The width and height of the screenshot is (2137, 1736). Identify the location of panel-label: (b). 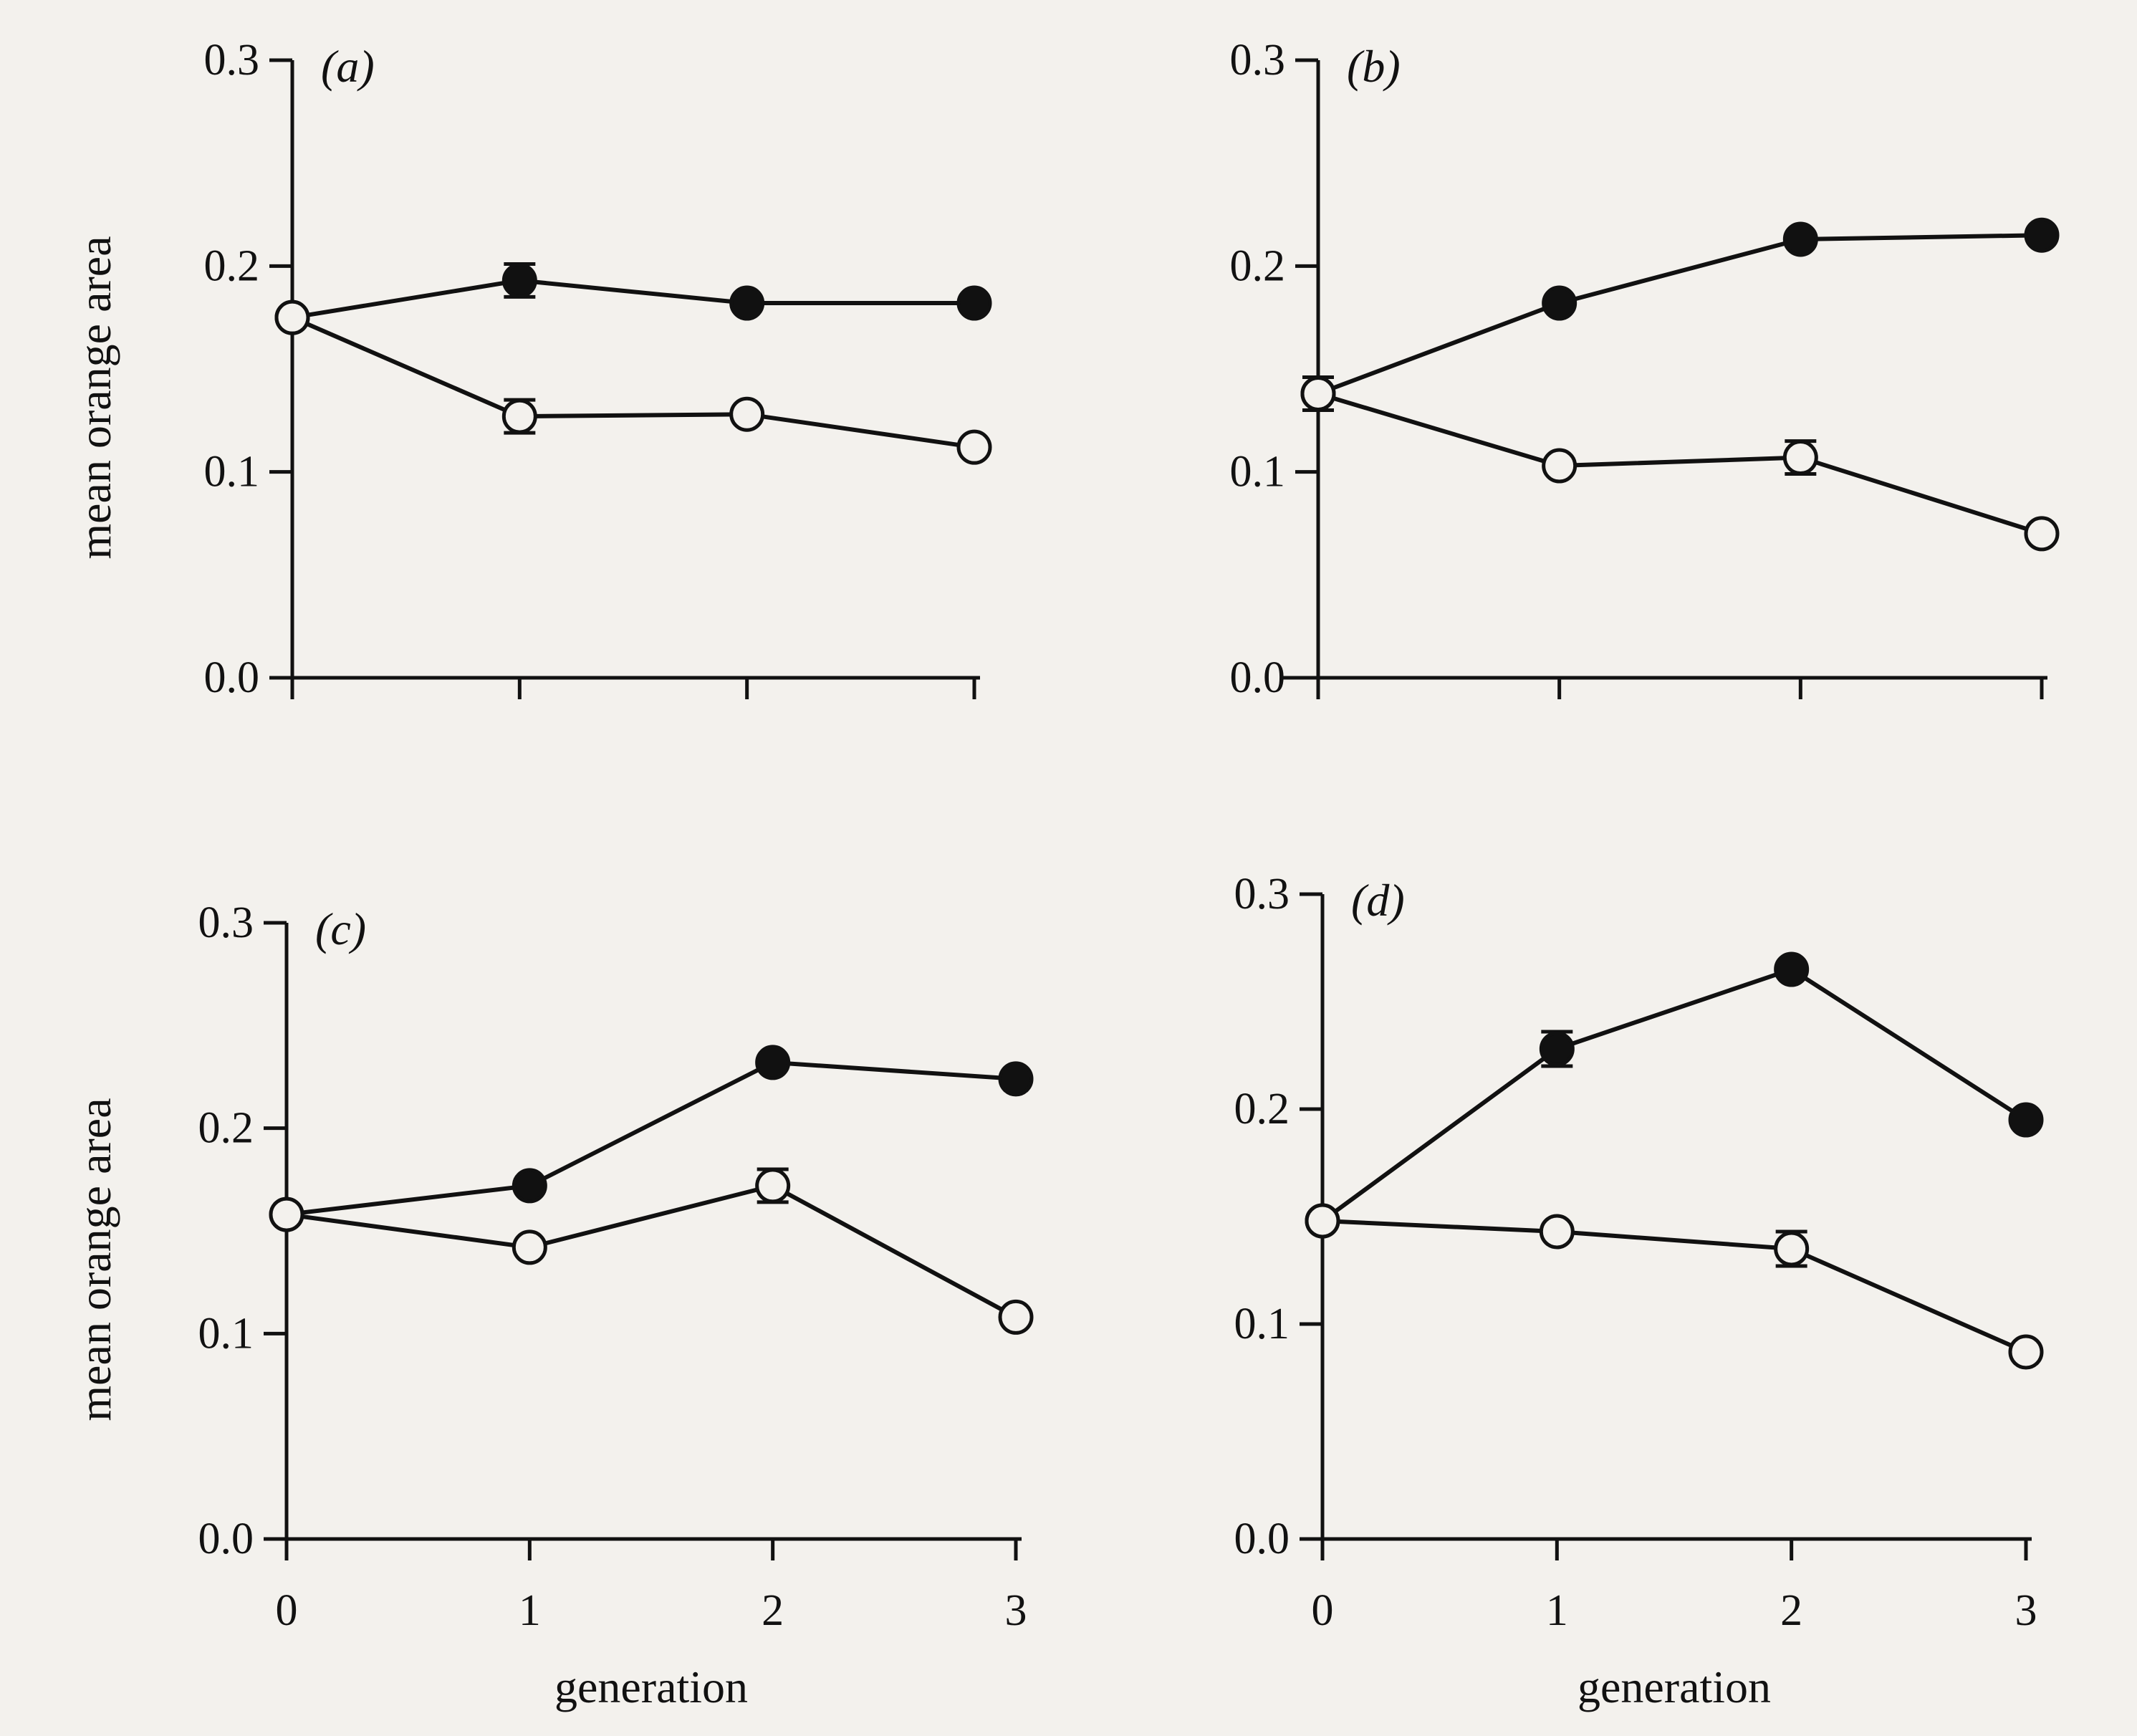
(1374, 66).